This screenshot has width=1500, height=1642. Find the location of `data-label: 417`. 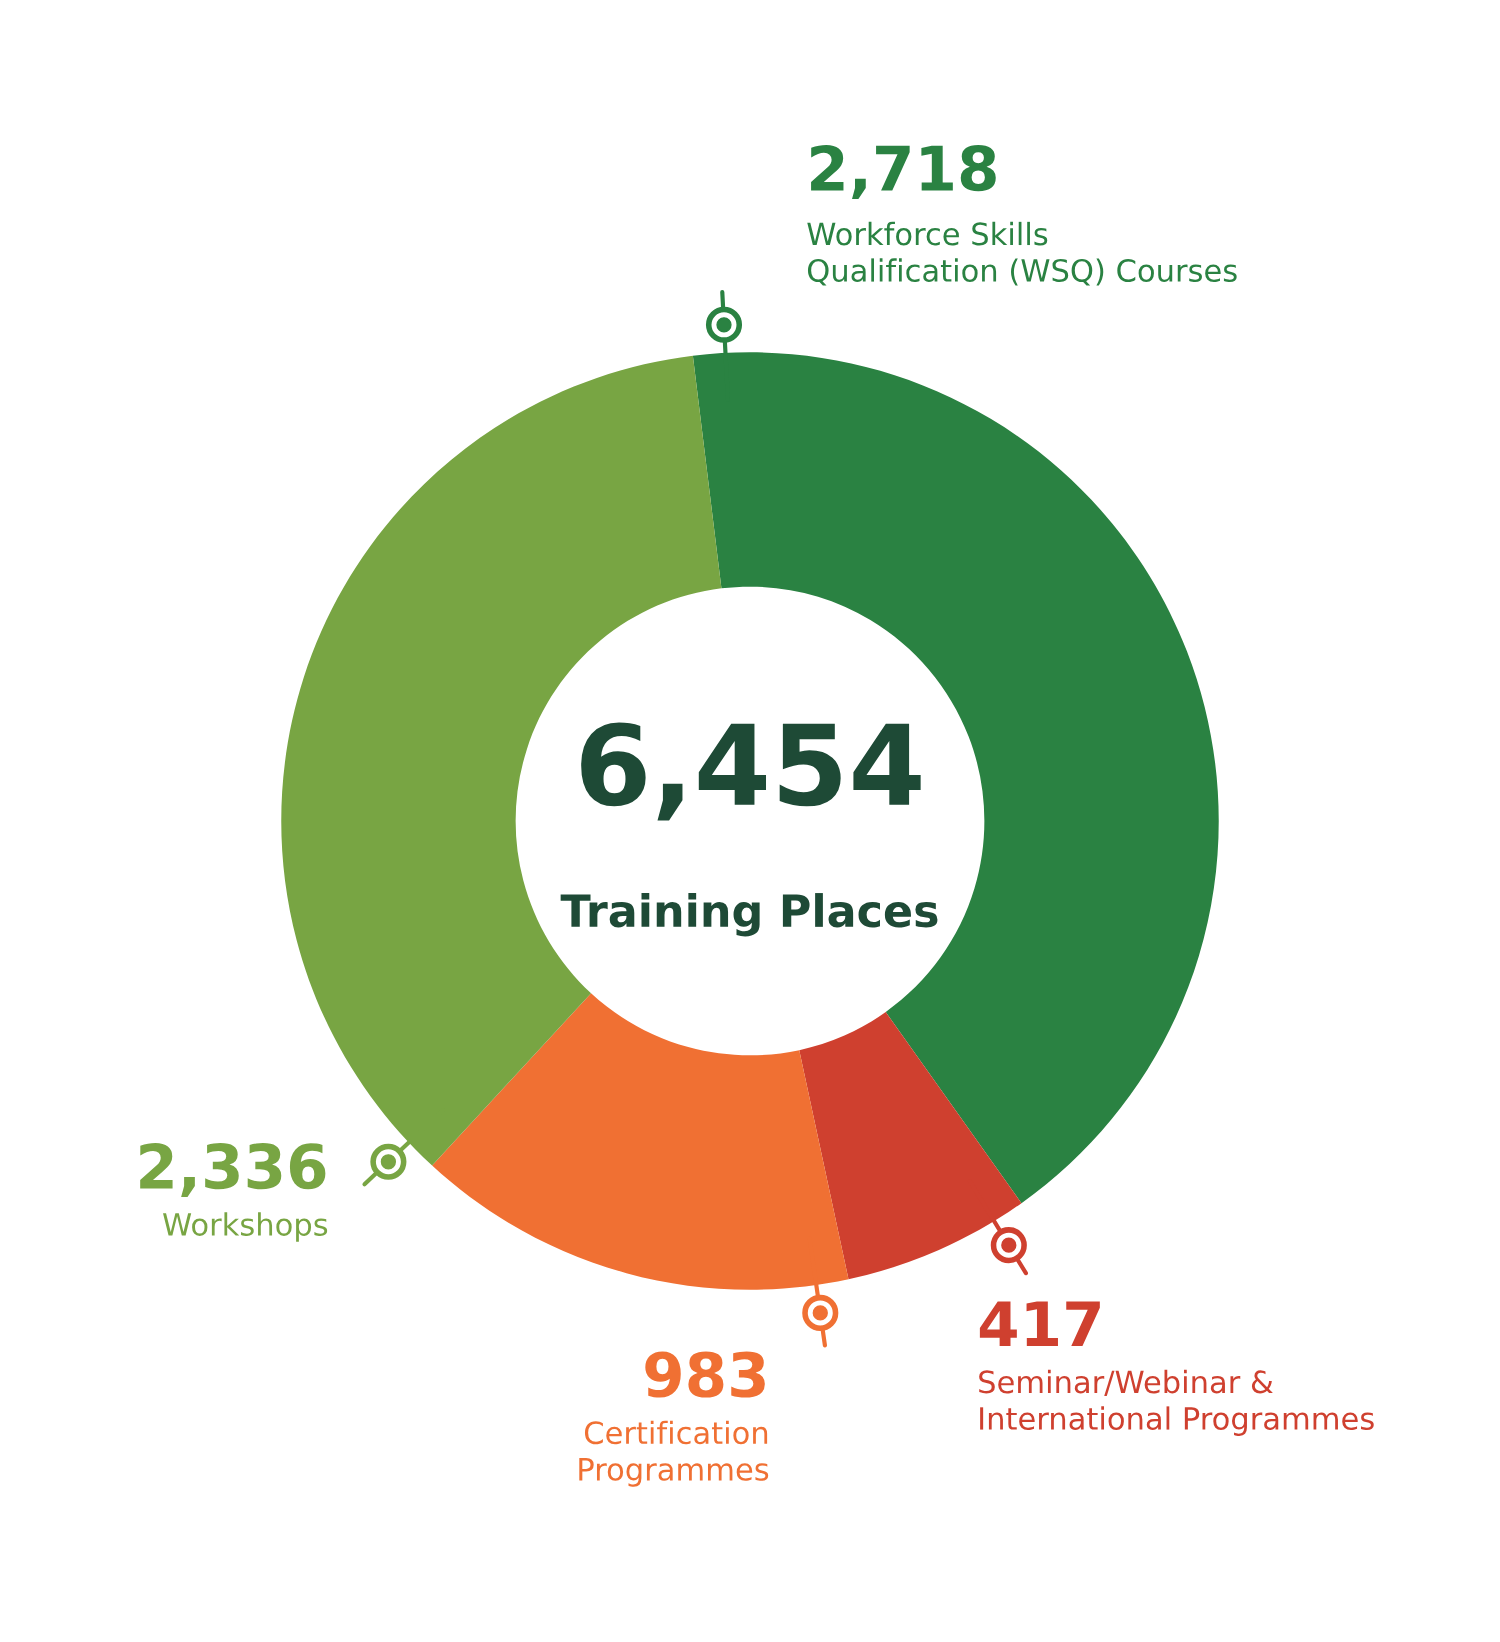

data-label: 417 is located at coordinates (1039, 1323).